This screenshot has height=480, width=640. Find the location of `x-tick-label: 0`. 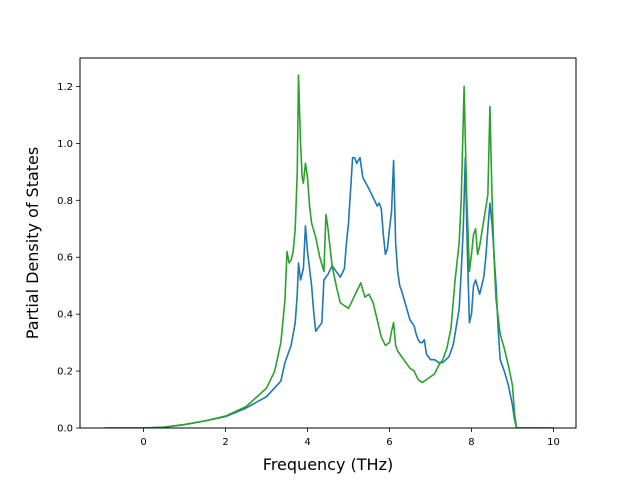

x-tick-label: 0 is located at coordinates (143, 442).